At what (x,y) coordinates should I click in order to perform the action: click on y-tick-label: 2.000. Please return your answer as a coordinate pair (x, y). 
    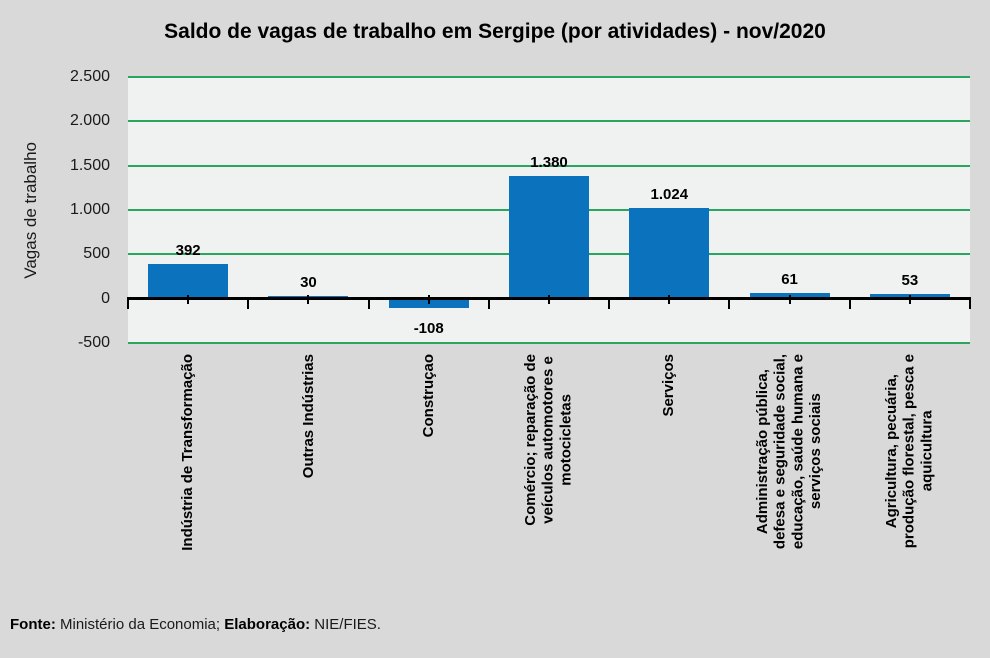
    Looking at the image, I should click on (89, 121).